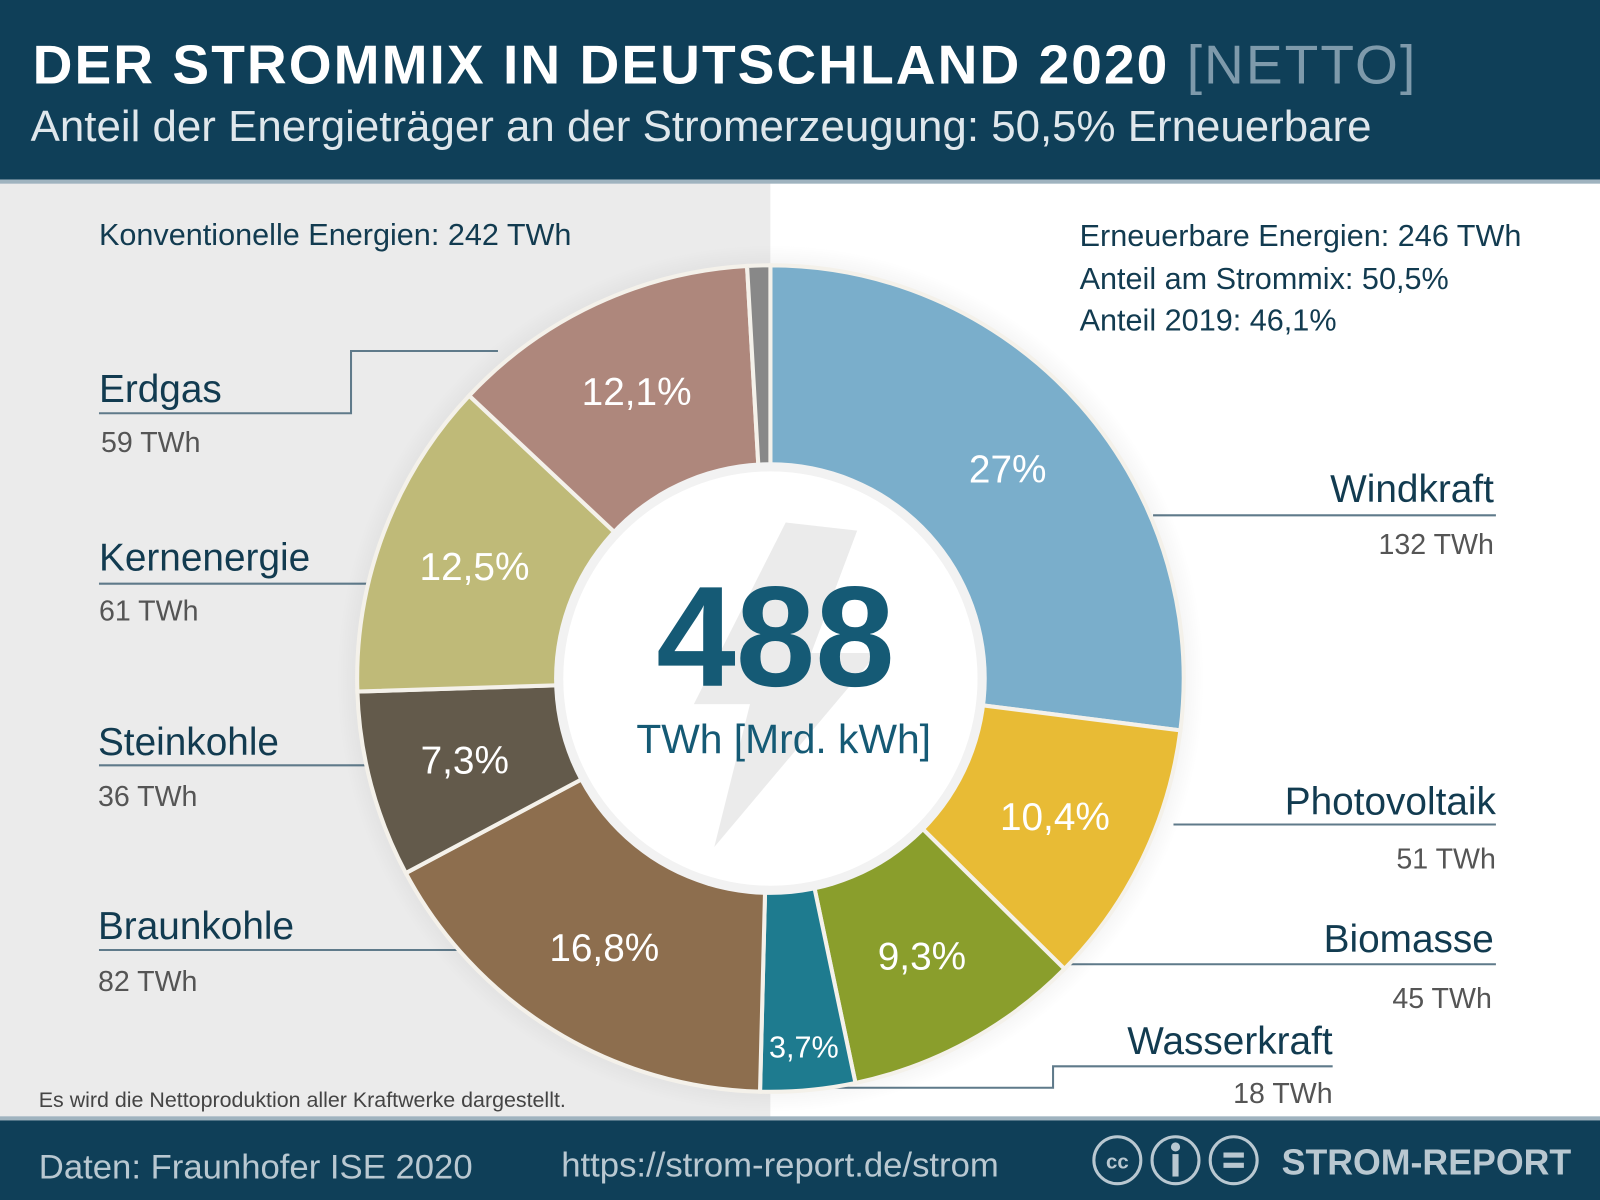  I want to click on title: DER STROMMIX IN DEUTSCHLAND 2020, so click(601, 65).